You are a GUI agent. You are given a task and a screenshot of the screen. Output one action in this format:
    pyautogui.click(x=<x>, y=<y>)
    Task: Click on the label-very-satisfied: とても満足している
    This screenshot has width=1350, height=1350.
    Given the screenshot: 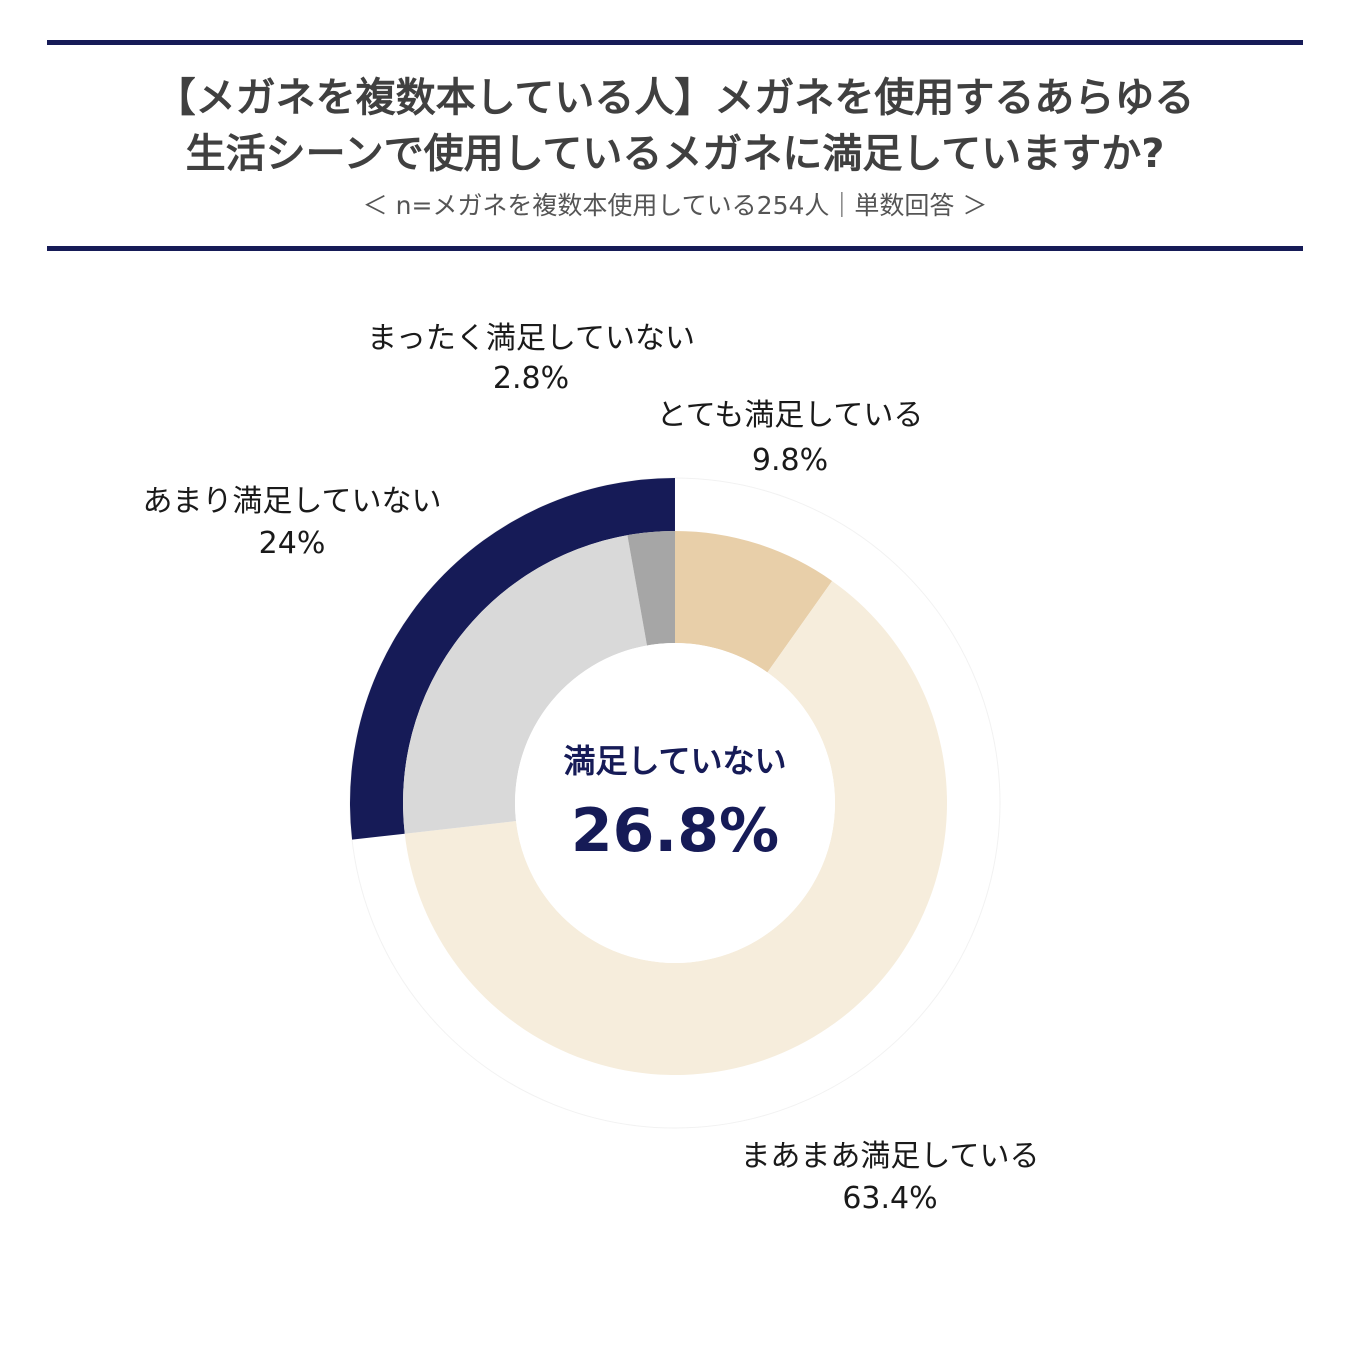 What is the action you would take?
    pyautogui.click(x=790, y=415)
    